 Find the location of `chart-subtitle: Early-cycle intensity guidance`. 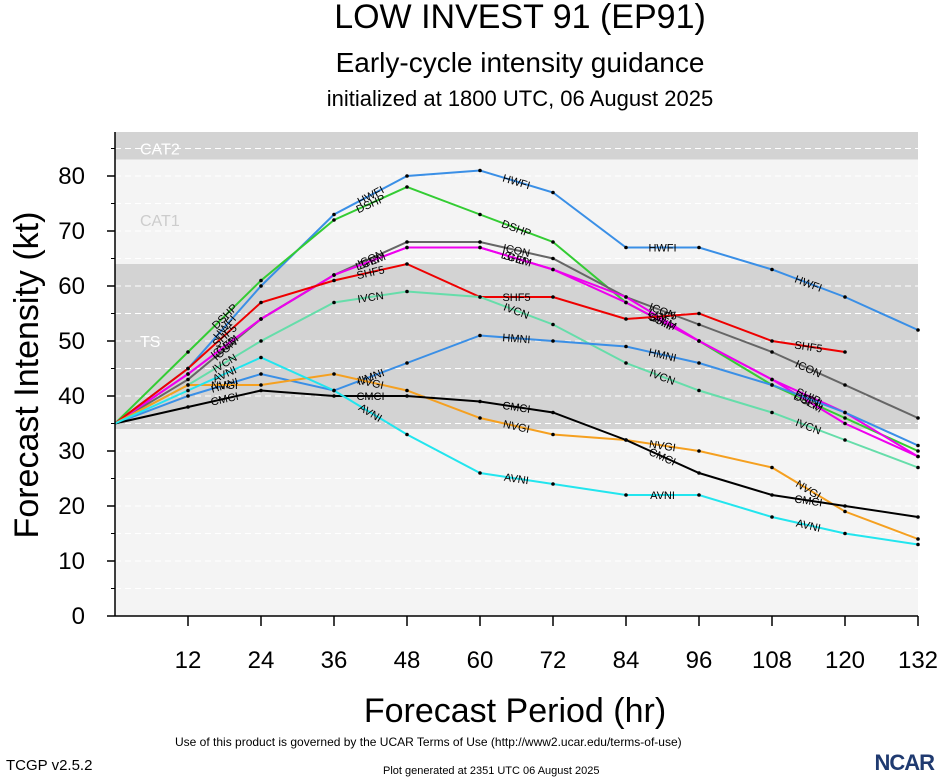

chart-subtitle: Early-cycle intensity guidance is located at coordinates (520, 62).